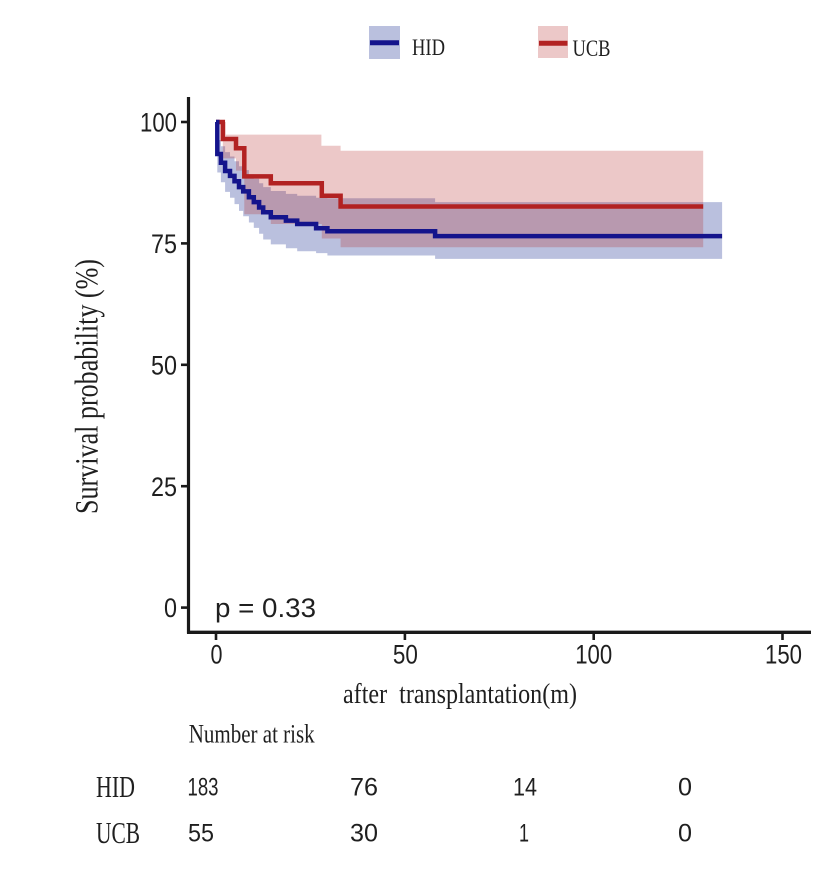  What do you see at coordinates (525, 788) in the screenshot?
I see `svg-text: 14` at bounding box center [525, 788].